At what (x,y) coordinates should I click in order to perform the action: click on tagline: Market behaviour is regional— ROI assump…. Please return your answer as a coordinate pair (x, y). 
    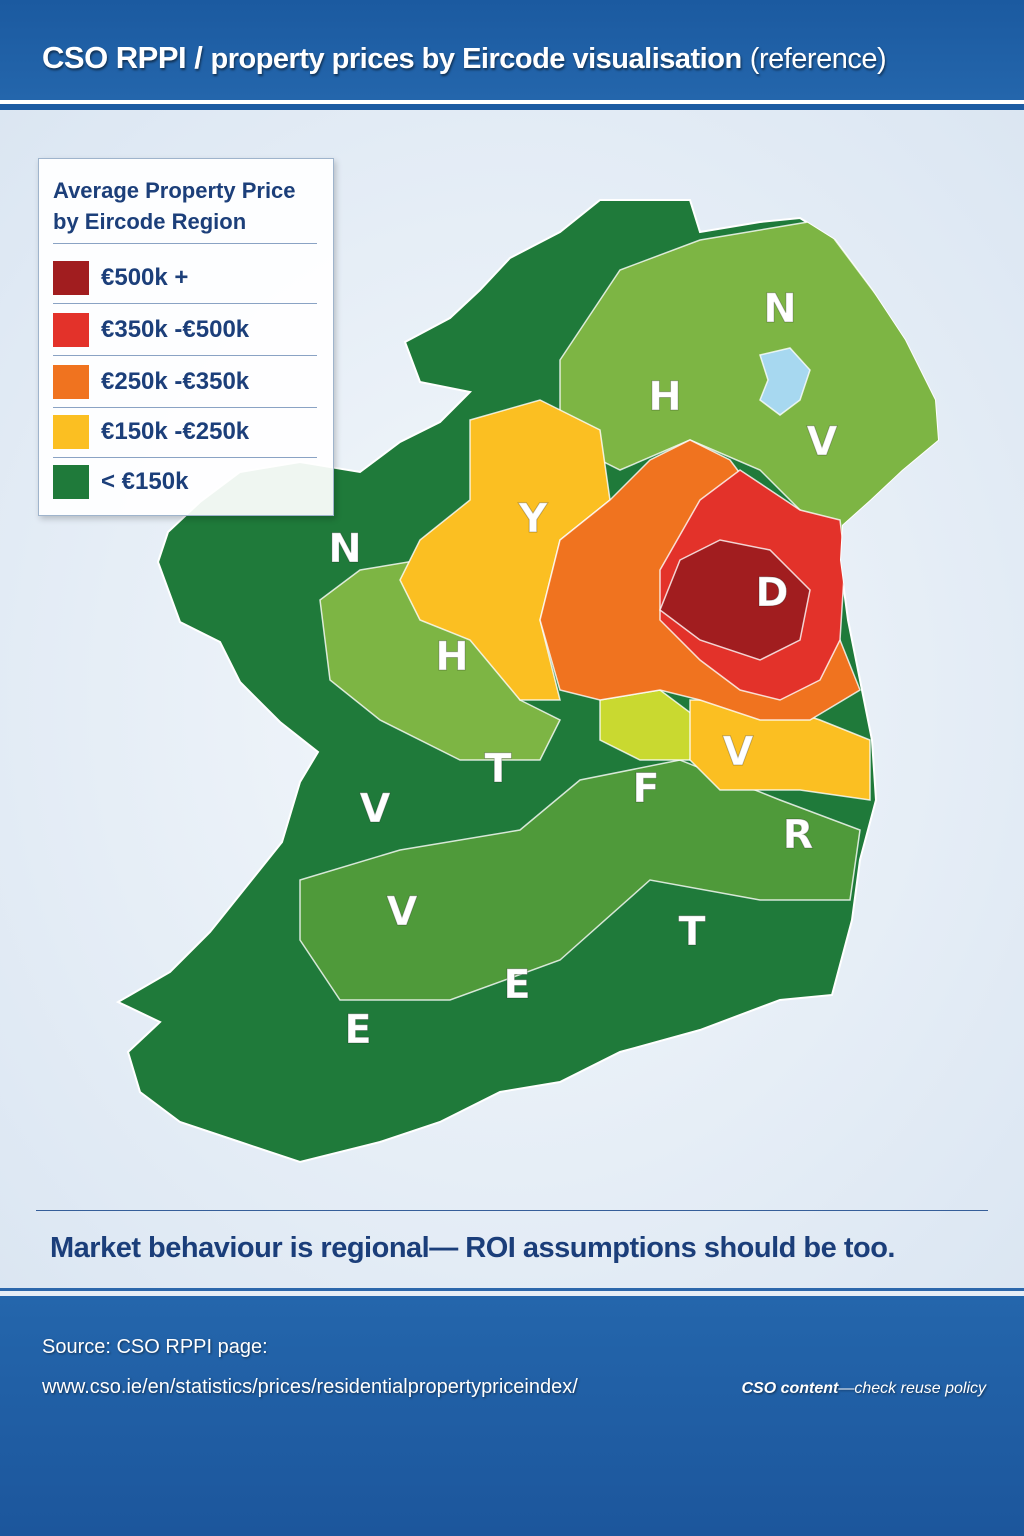
    Looking at the image, I should click on (472, 1248).